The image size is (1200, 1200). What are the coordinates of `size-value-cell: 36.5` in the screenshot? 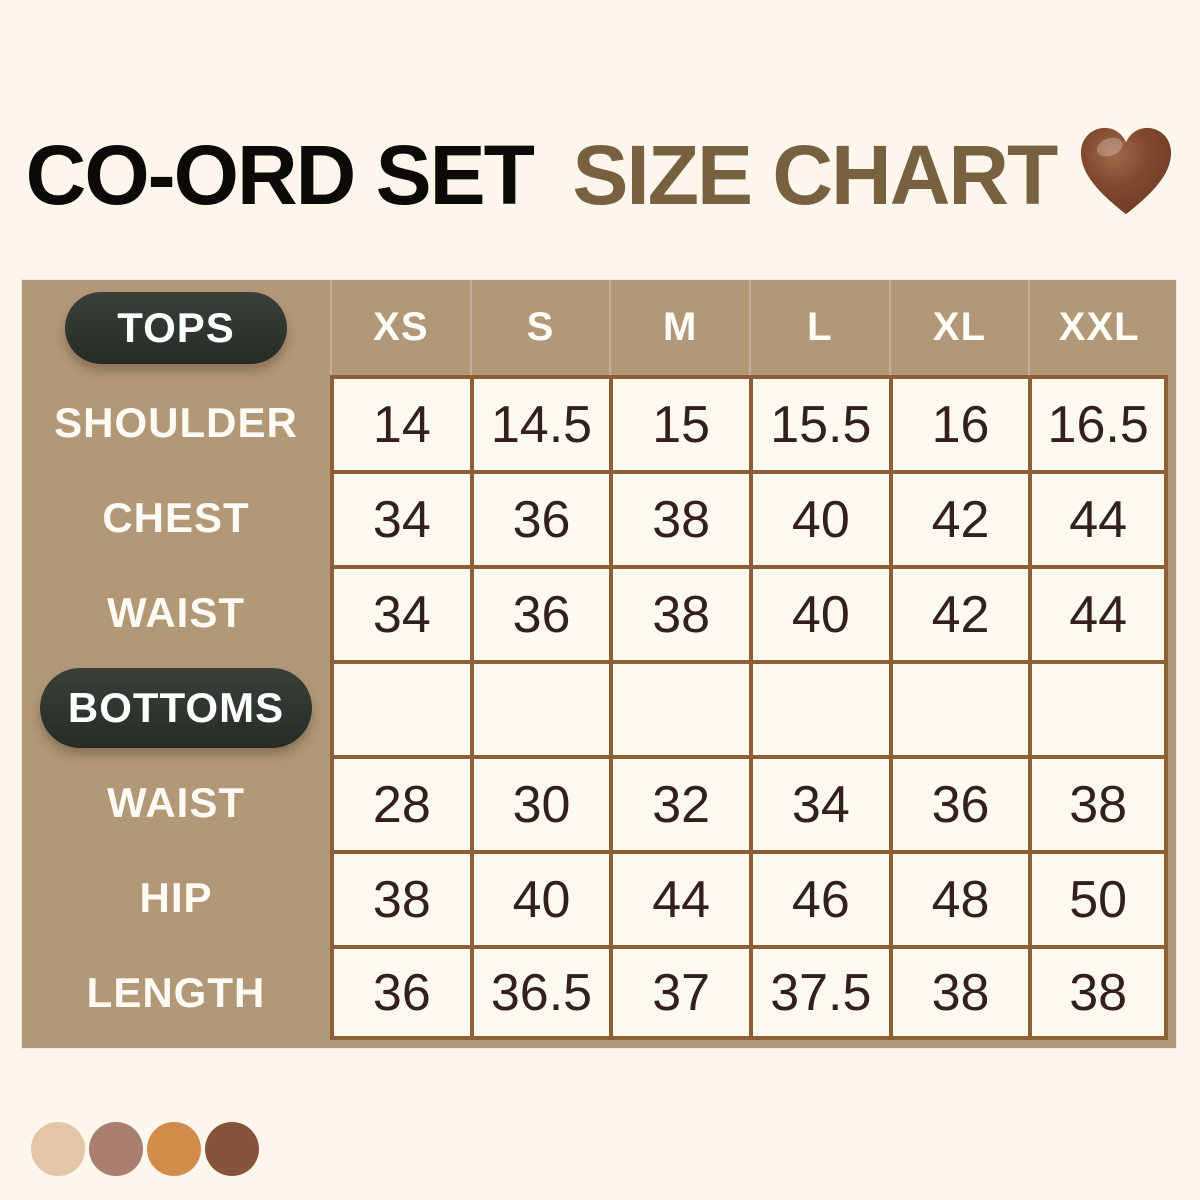 It's located at (539, 992).